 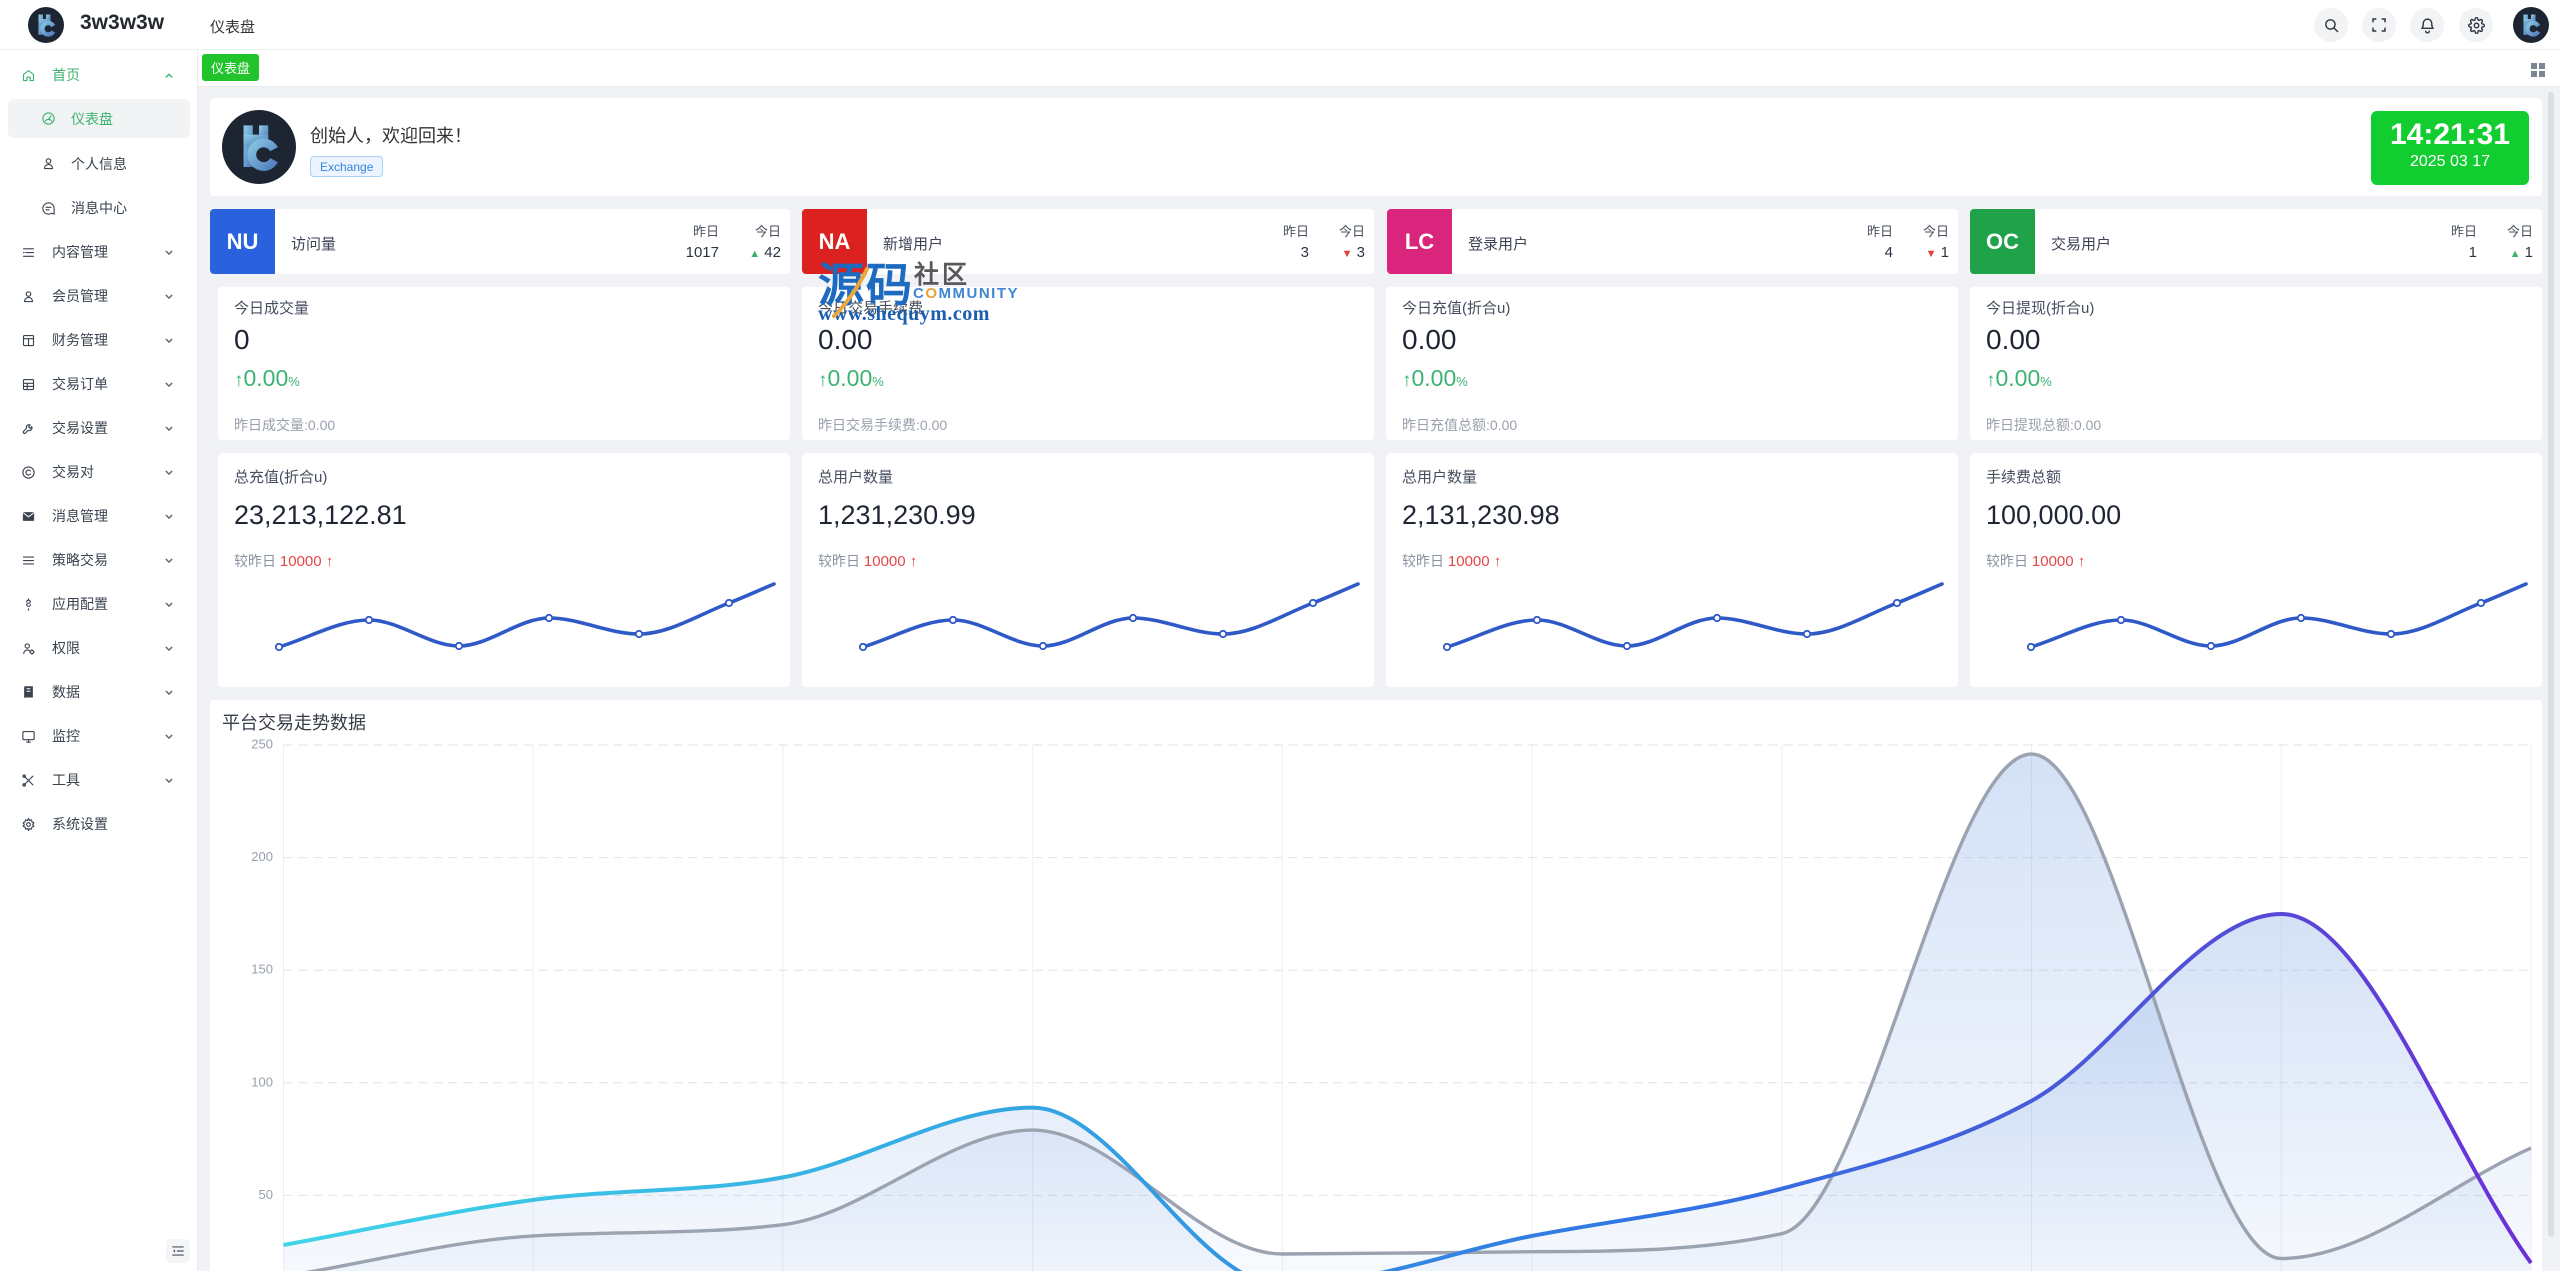 What do you see at coordinates (262, 856) in the screenshot?
I see `svg-text: 200` at bounding box center [262, 856].